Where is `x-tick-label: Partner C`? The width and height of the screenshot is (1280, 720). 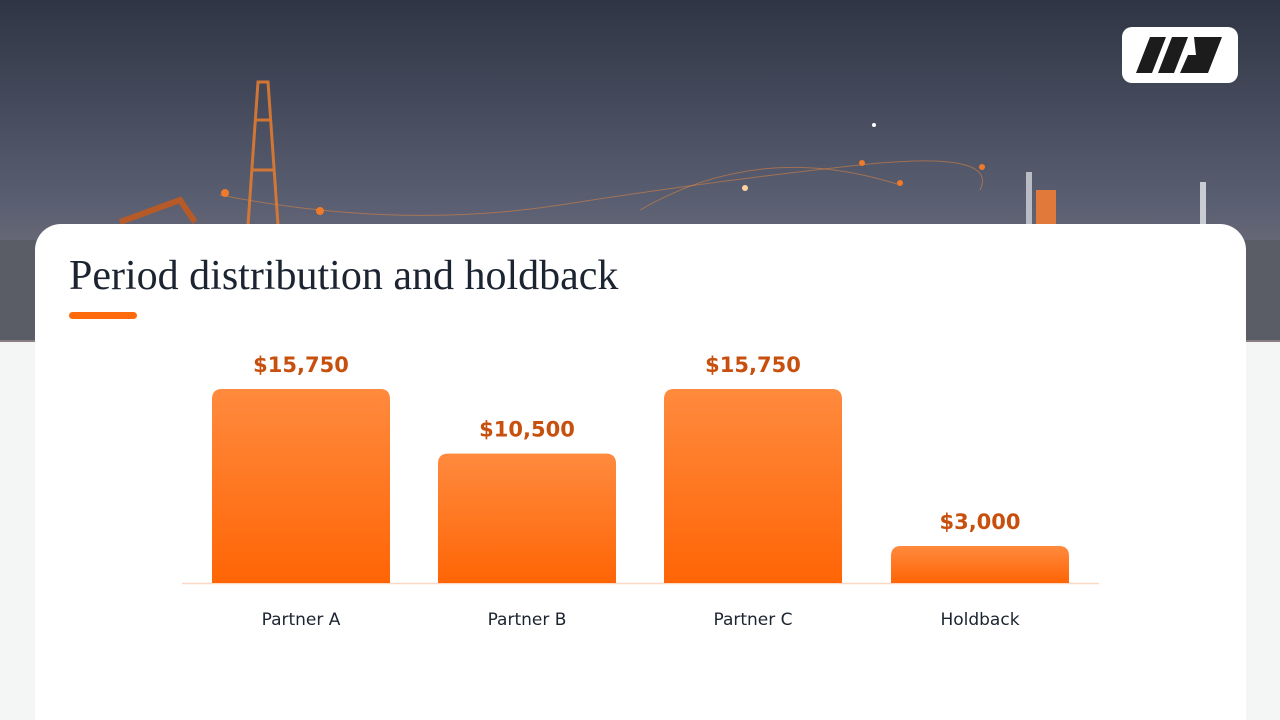 x-tick-label: Partner C is located at coordinates (752, 620).